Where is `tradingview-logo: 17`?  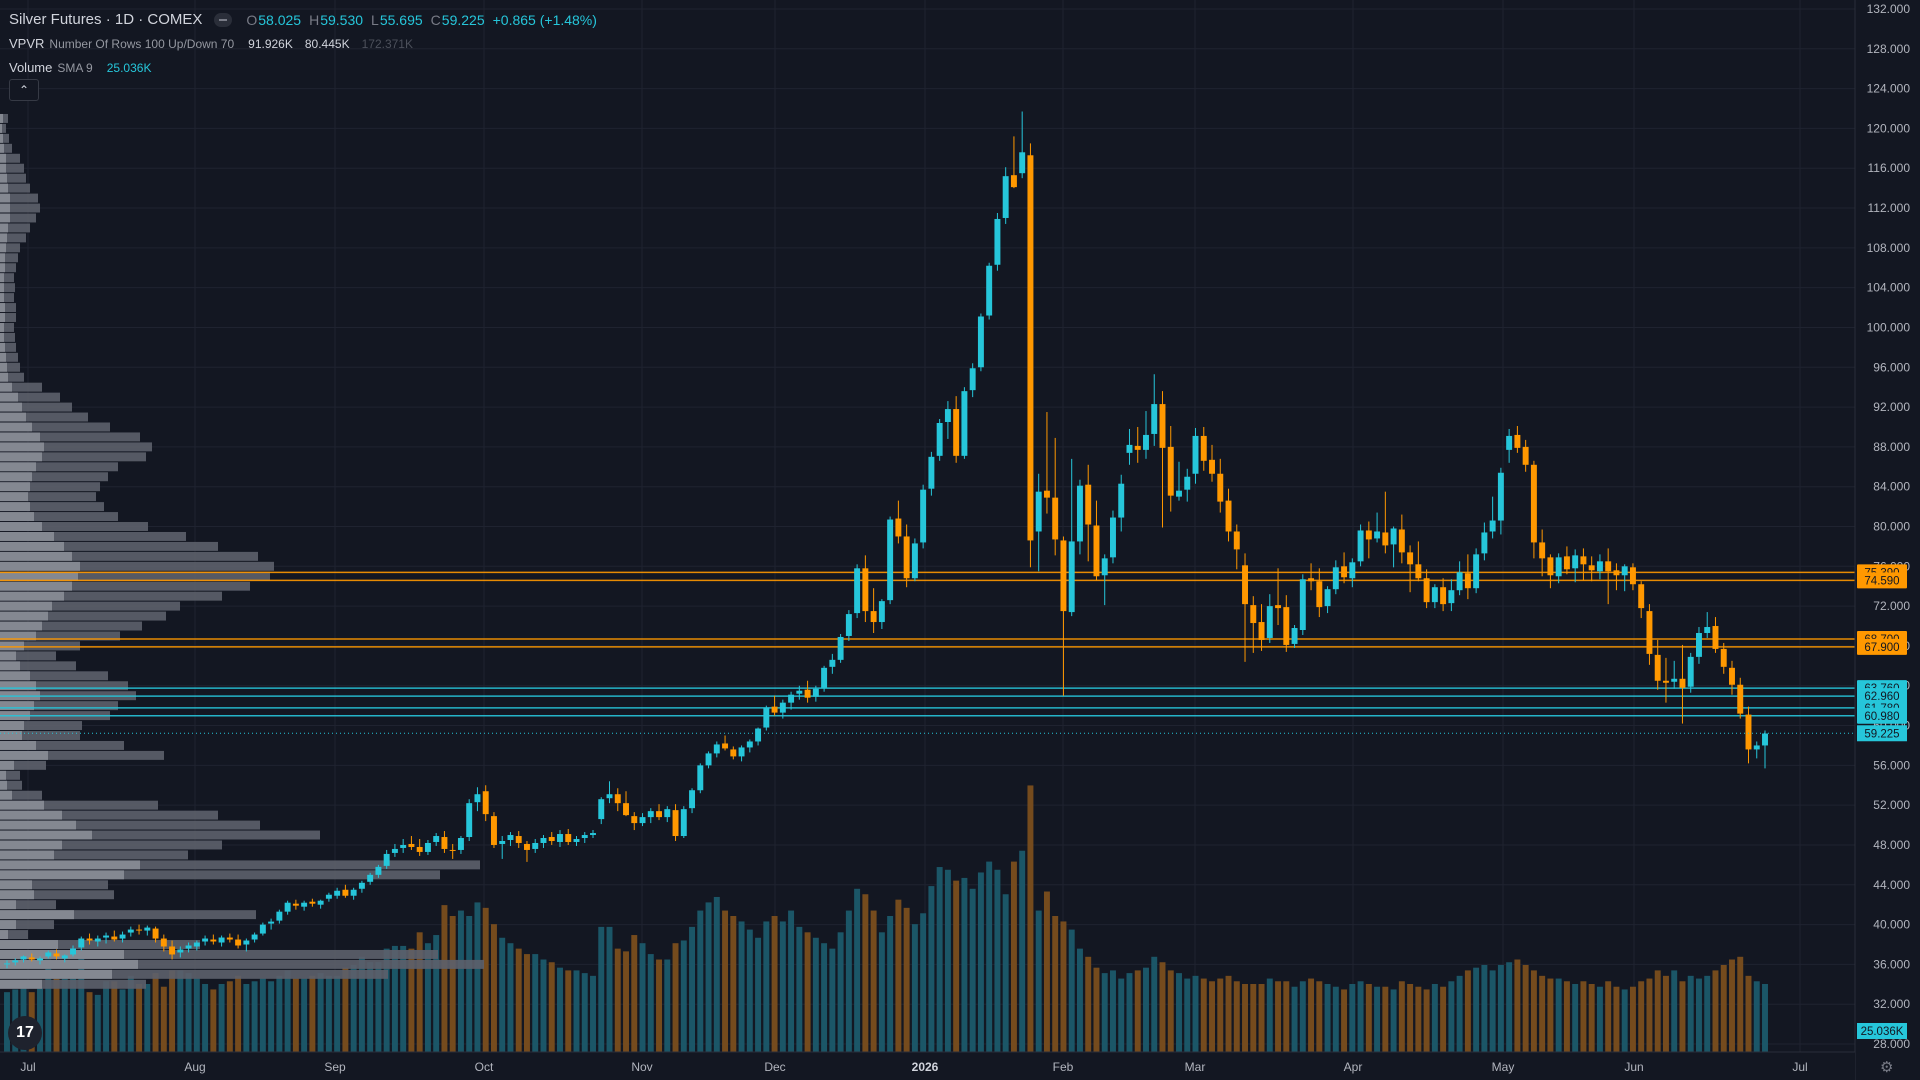
tradingview-logo: 17 is located at coordinates (25, 1033).